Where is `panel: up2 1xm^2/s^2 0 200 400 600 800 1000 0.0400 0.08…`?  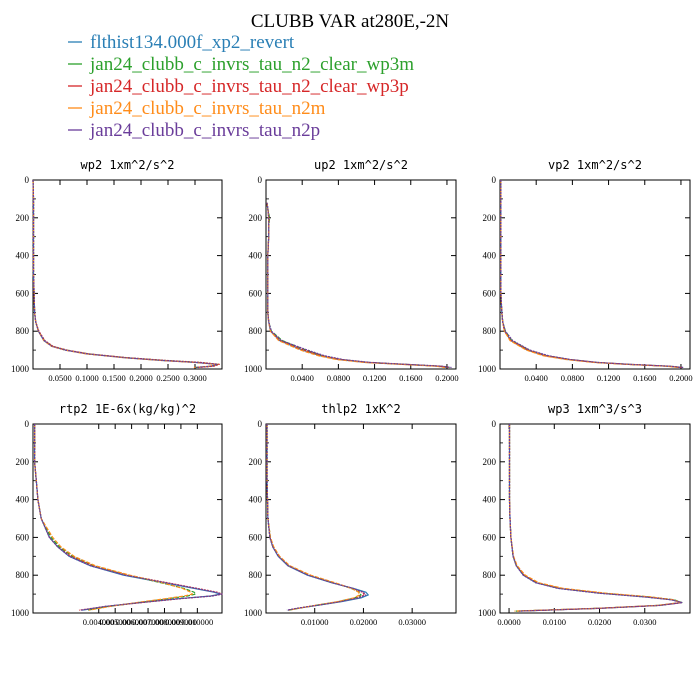
panel: up2 1xm^2/s^2 0 200 400 600 800 1000 0.0400 0.08… is located at coordinates (351, 270).